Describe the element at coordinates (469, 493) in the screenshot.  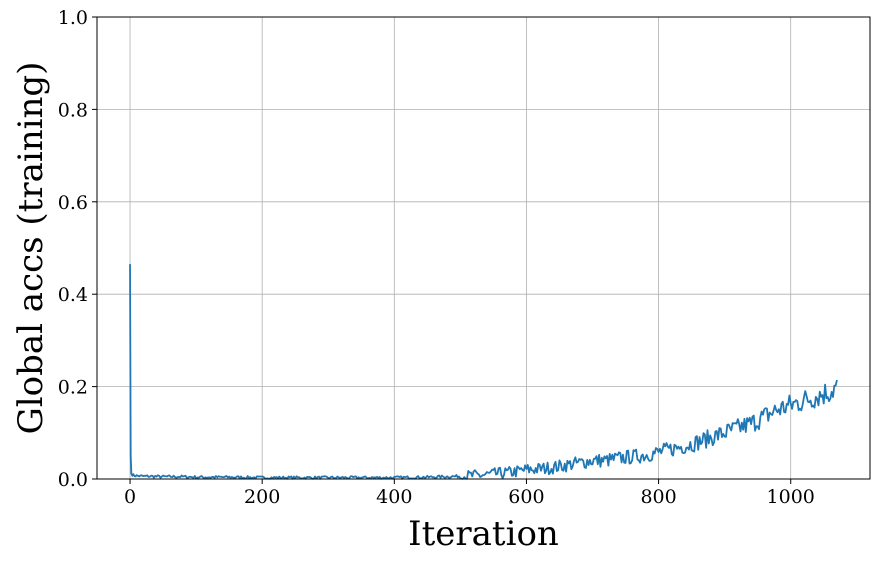
I see `x-axis: 0 200 400 600 800 1000` at that location.